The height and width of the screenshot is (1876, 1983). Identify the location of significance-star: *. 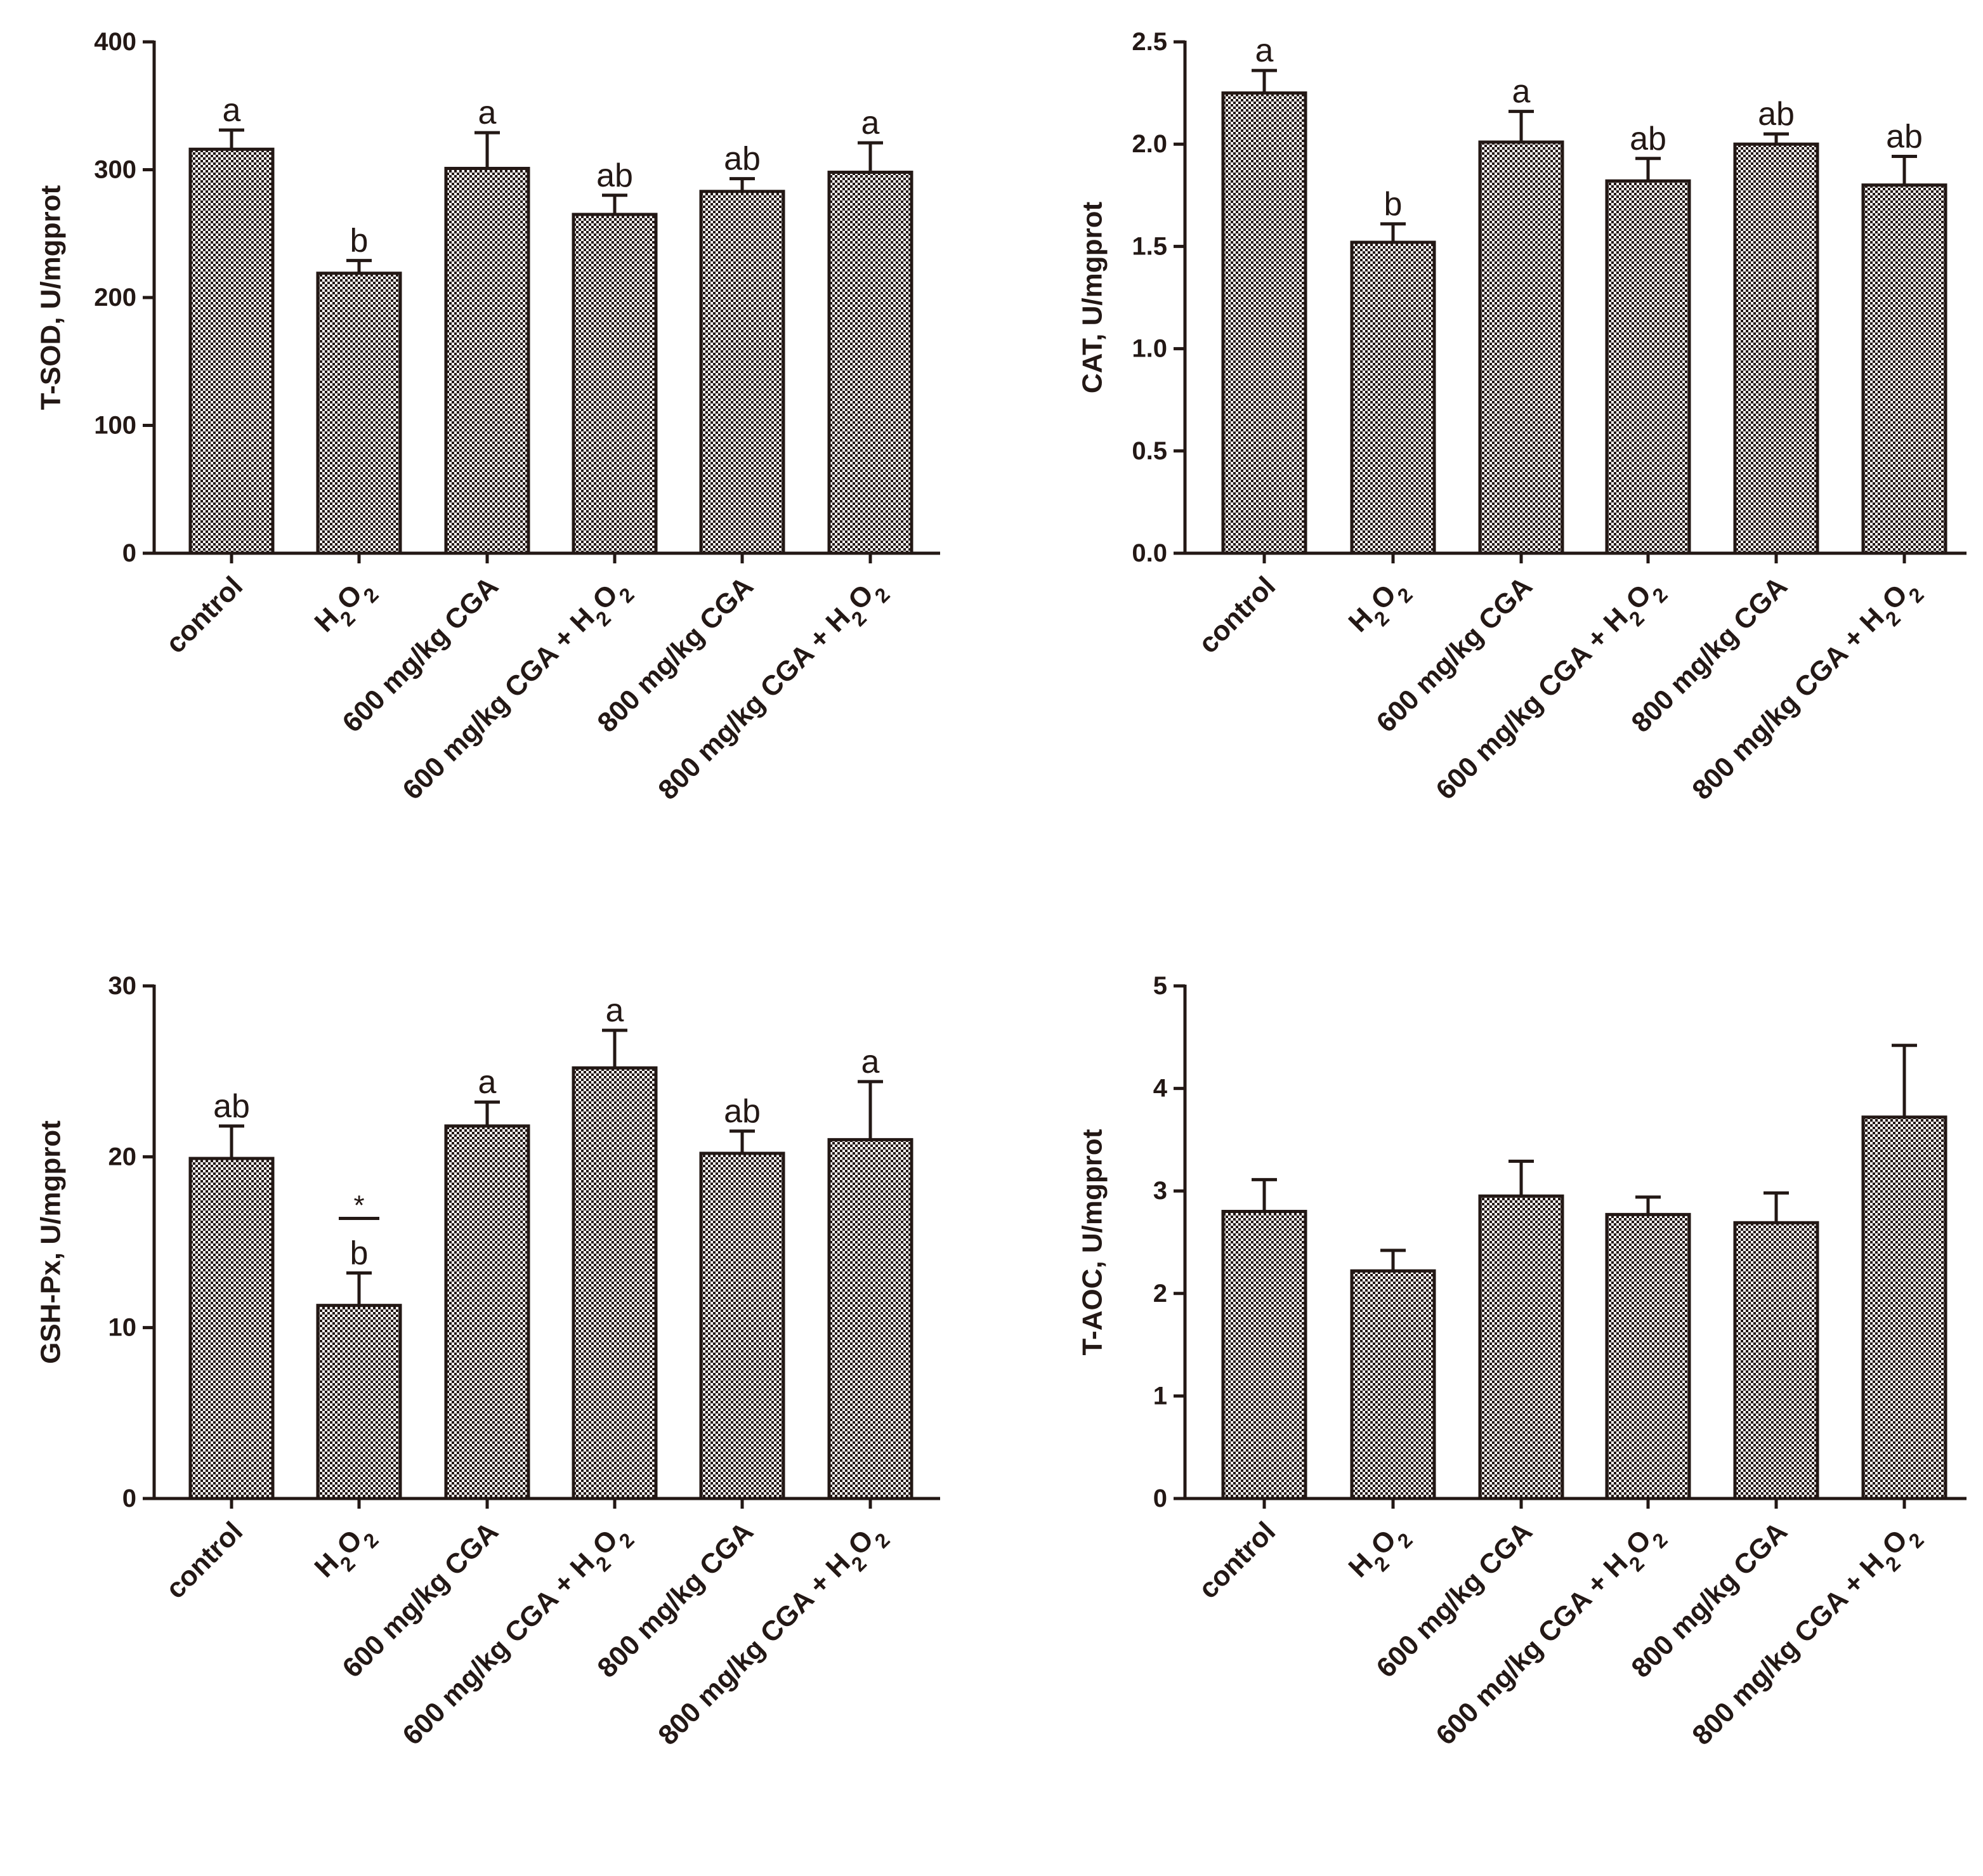
(358, 1205).